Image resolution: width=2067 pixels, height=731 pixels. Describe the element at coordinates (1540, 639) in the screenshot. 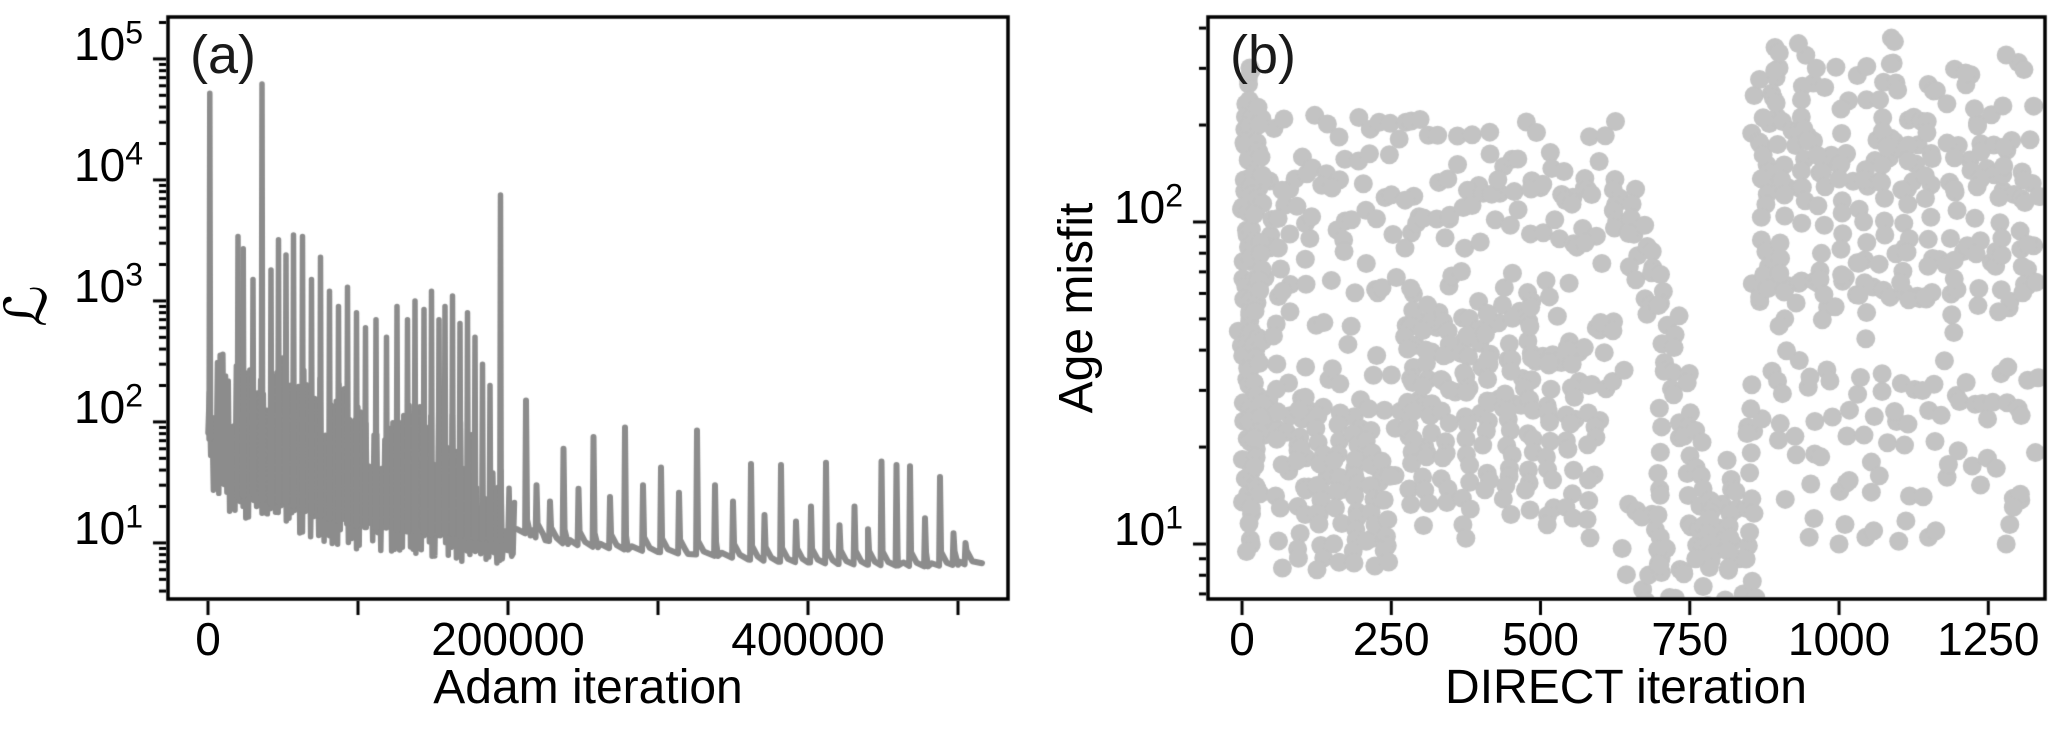

I see `x-tick-label: 500` at that location.